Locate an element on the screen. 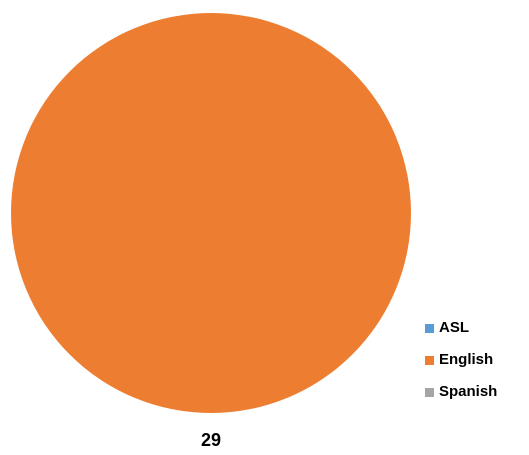  legend: ASL English Spanish is located at coordinates (461, 368).